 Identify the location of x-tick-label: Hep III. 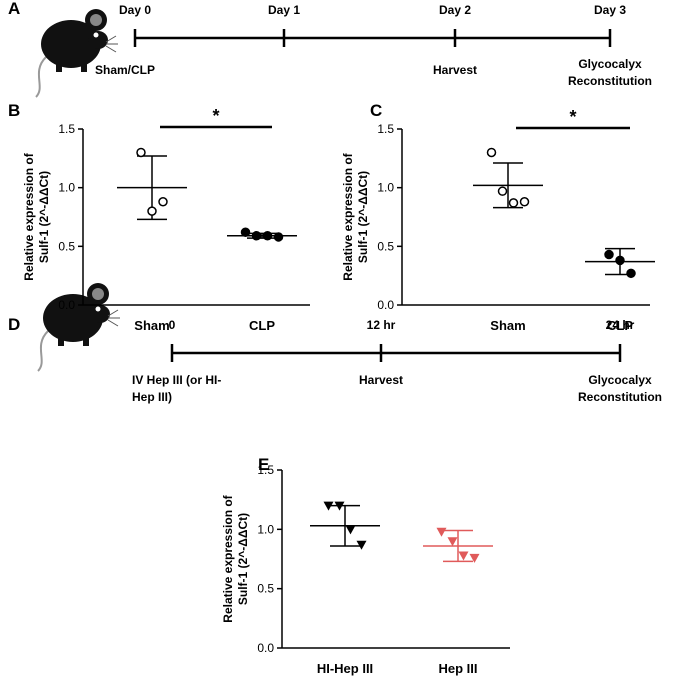
(457, 668).